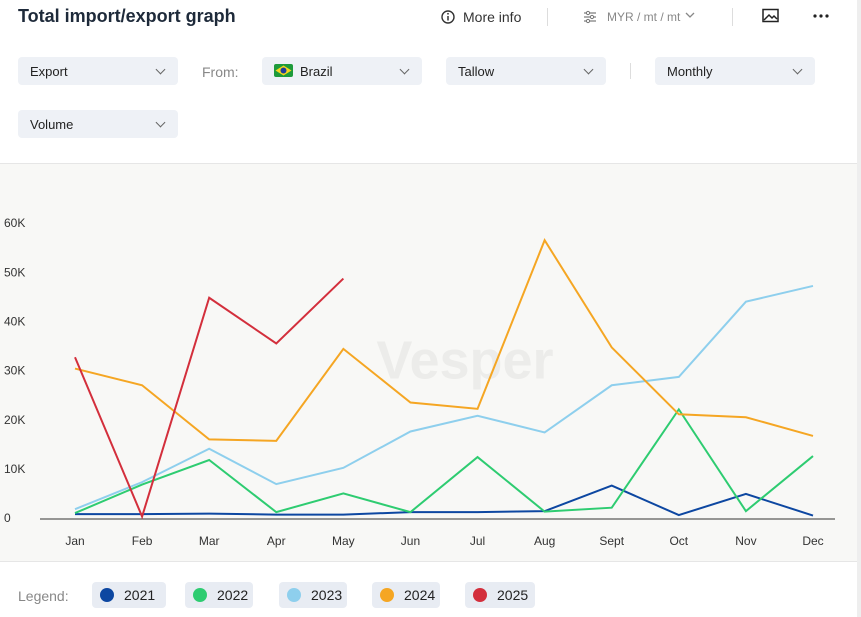  Describe the element at coordinates (448, 17) in the screenshot. I see `info-icon` at that location.